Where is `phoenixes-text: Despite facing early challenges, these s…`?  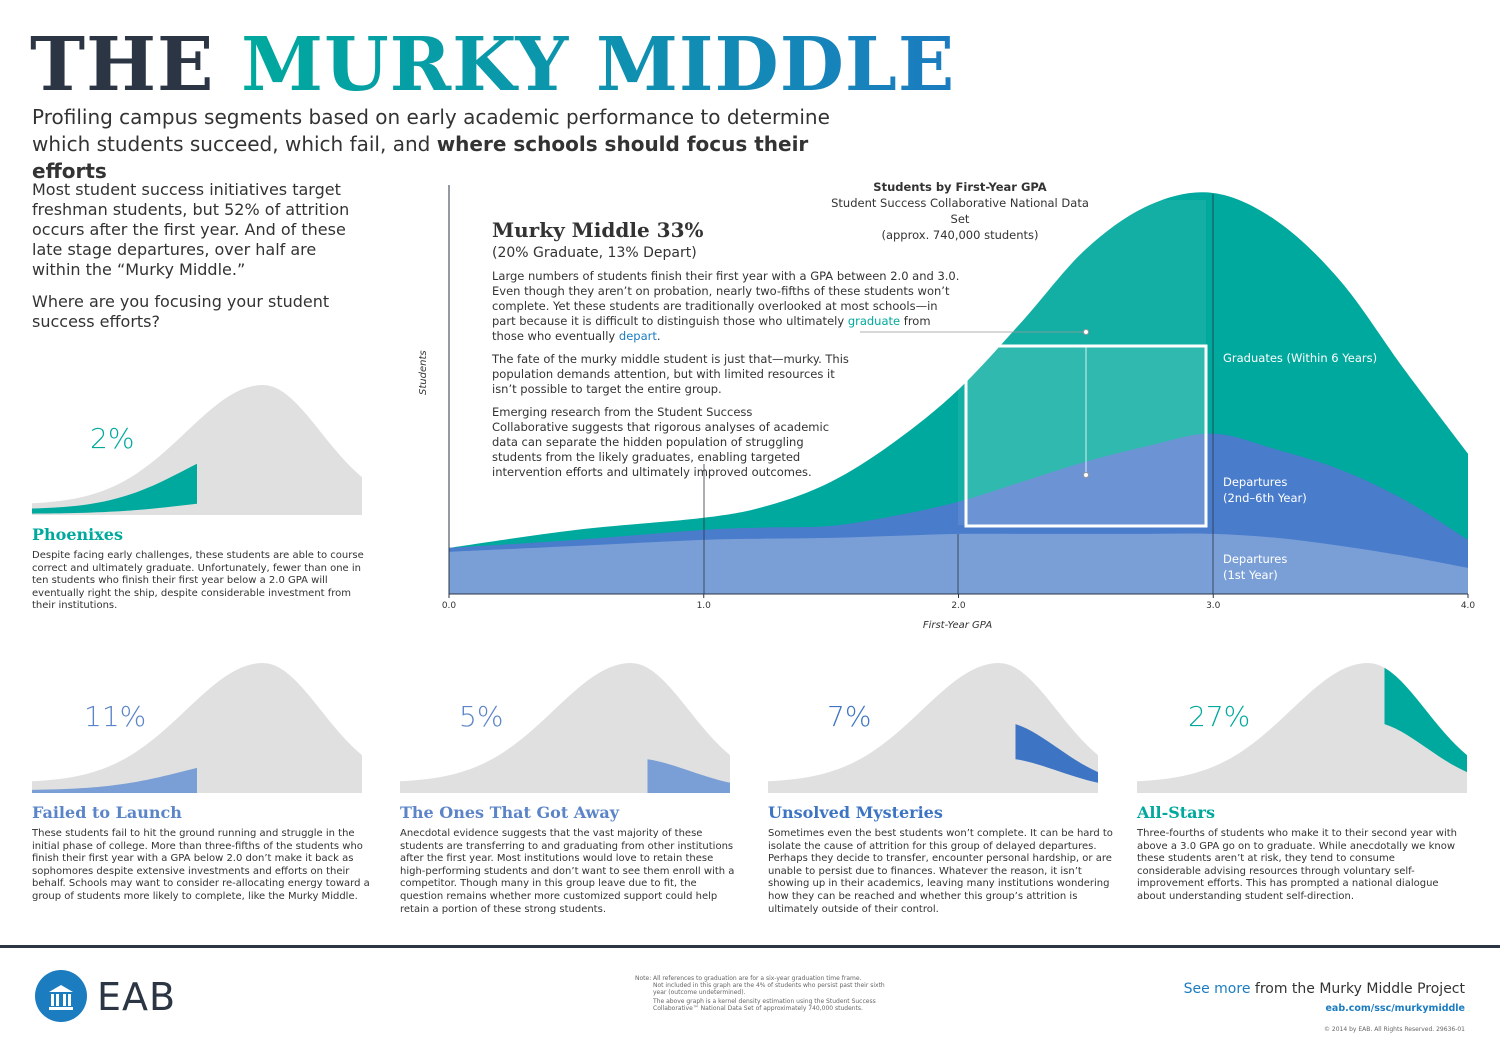 phoenixes-text: Despite facing early challenges, these s… is located at coordinates (198, 581).